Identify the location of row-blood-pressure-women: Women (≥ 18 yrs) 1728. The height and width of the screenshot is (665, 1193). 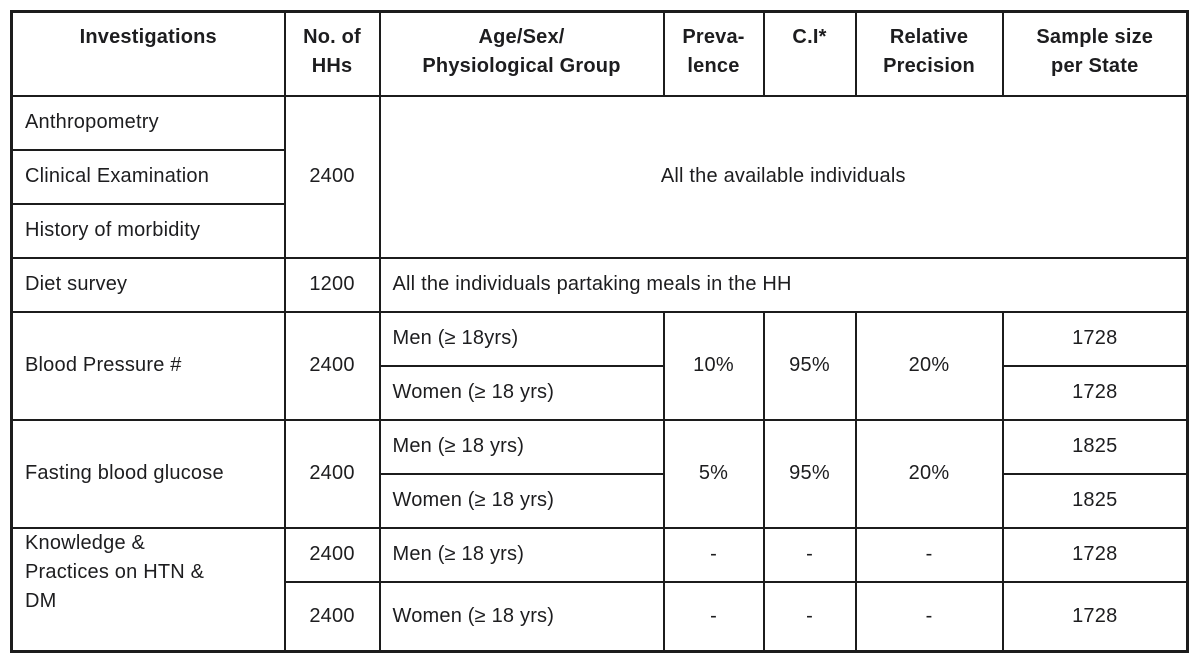
(600, 392).